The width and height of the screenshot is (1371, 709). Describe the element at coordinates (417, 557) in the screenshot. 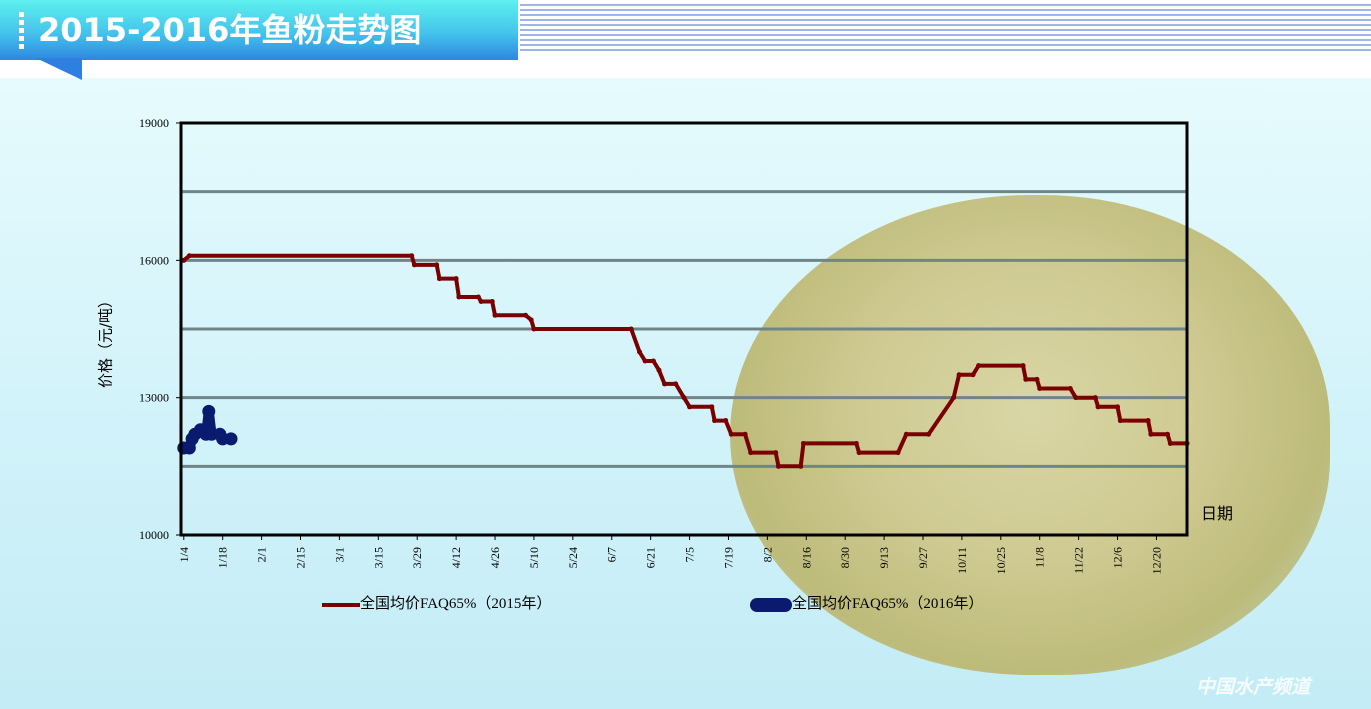

I see `x-tick-label: 3/29` at that location.